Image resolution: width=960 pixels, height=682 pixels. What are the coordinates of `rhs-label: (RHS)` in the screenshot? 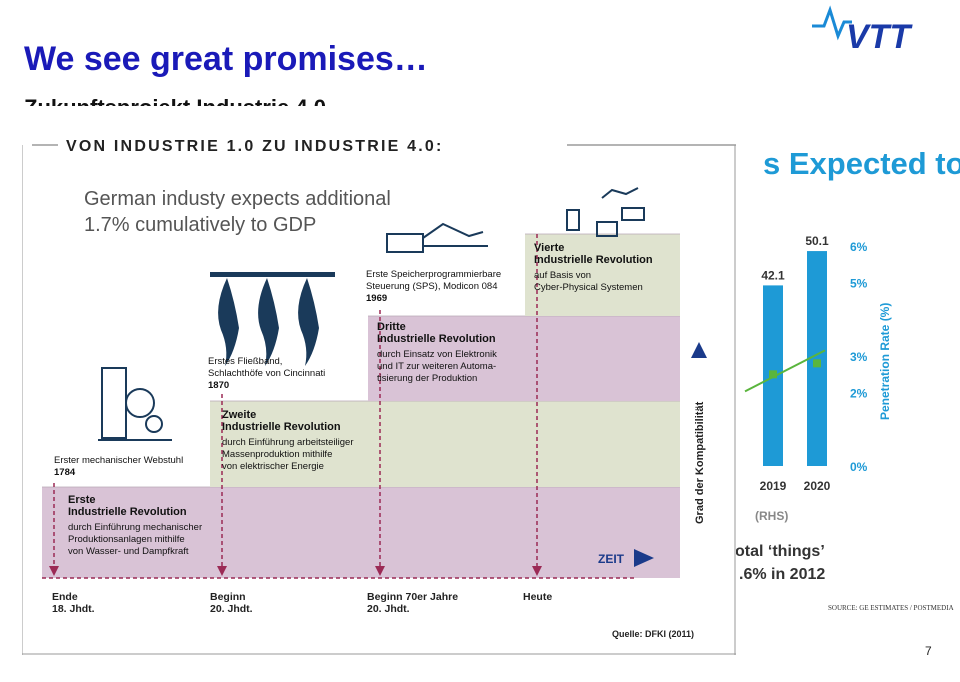 It's located at (771, 516).